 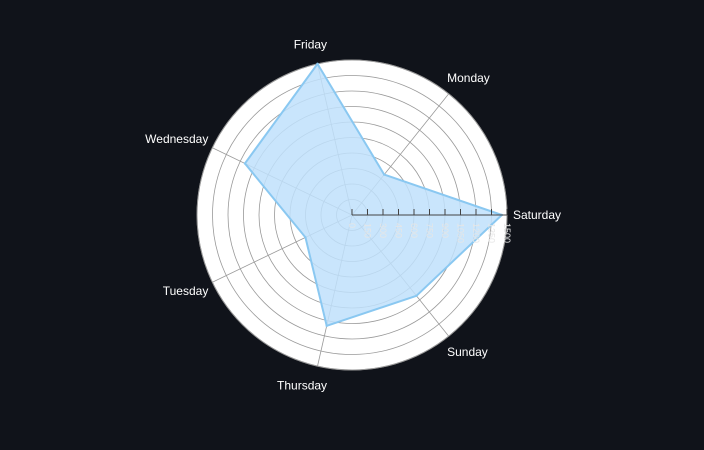 What do you see at coordinates (245, 163) in the screenshot?
I see `data-point-wednesday` at bounding box center [245, 163].